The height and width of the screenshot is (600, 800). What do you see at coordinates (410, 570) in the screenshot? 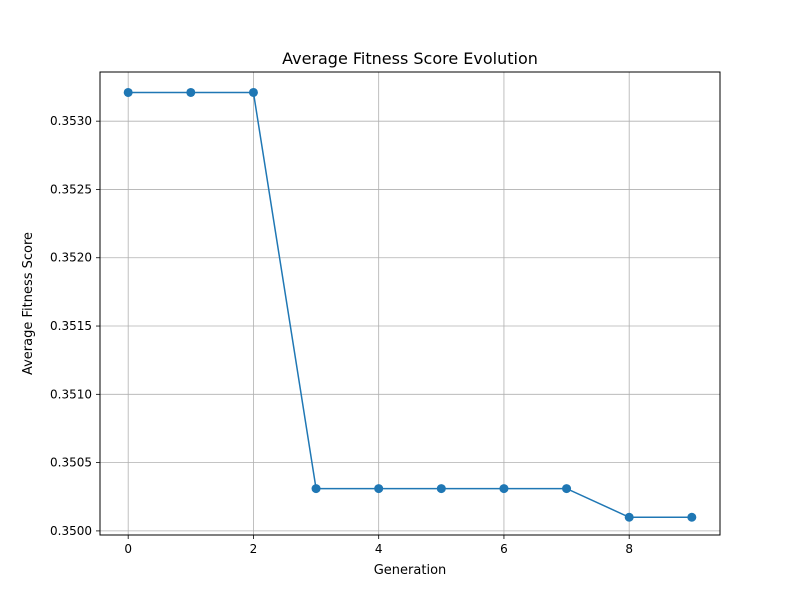
I see `x-axis-label: Generation` at bounding box center [410, 570].